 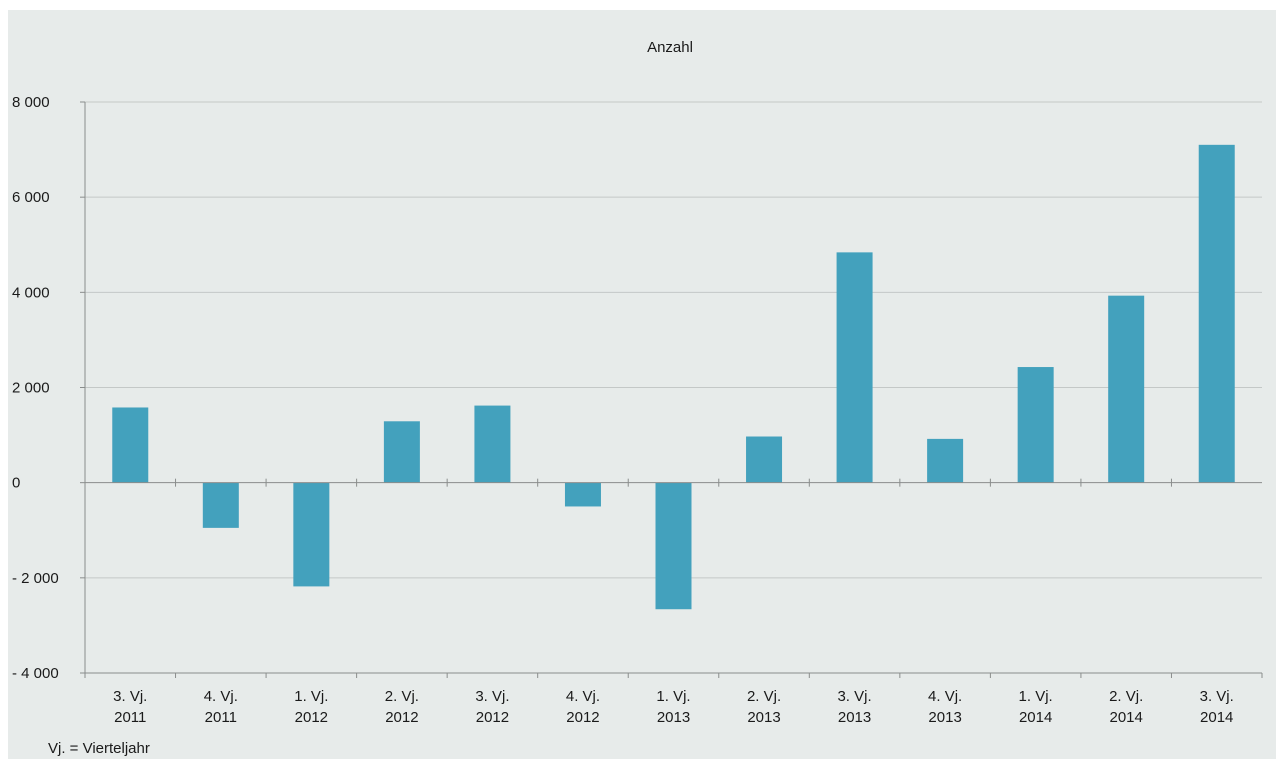 What do you see at coordinates (311, 707) in the screenshot?
I see `x-category-label: 1. Vj. 2012` at bounding box center [311, 707].